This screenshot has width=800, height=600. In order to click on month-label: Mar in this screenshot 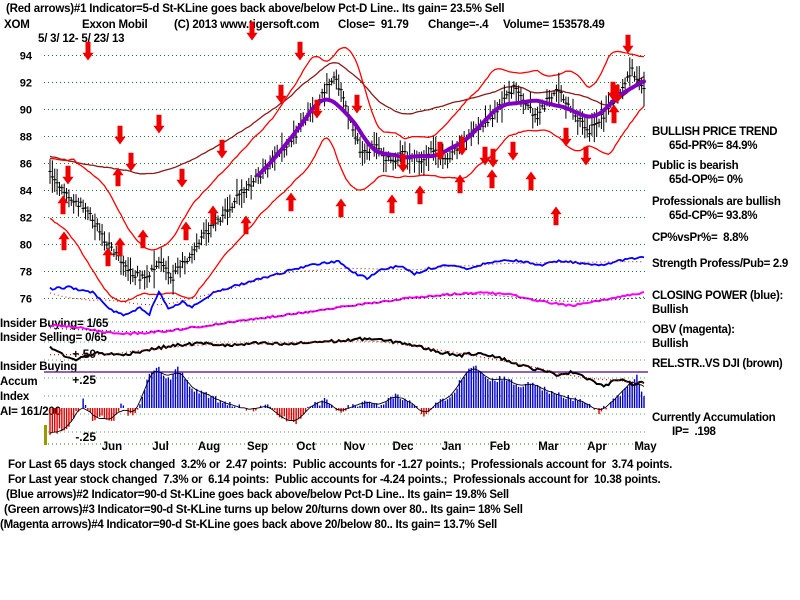, I will do `click(548, 447)`.